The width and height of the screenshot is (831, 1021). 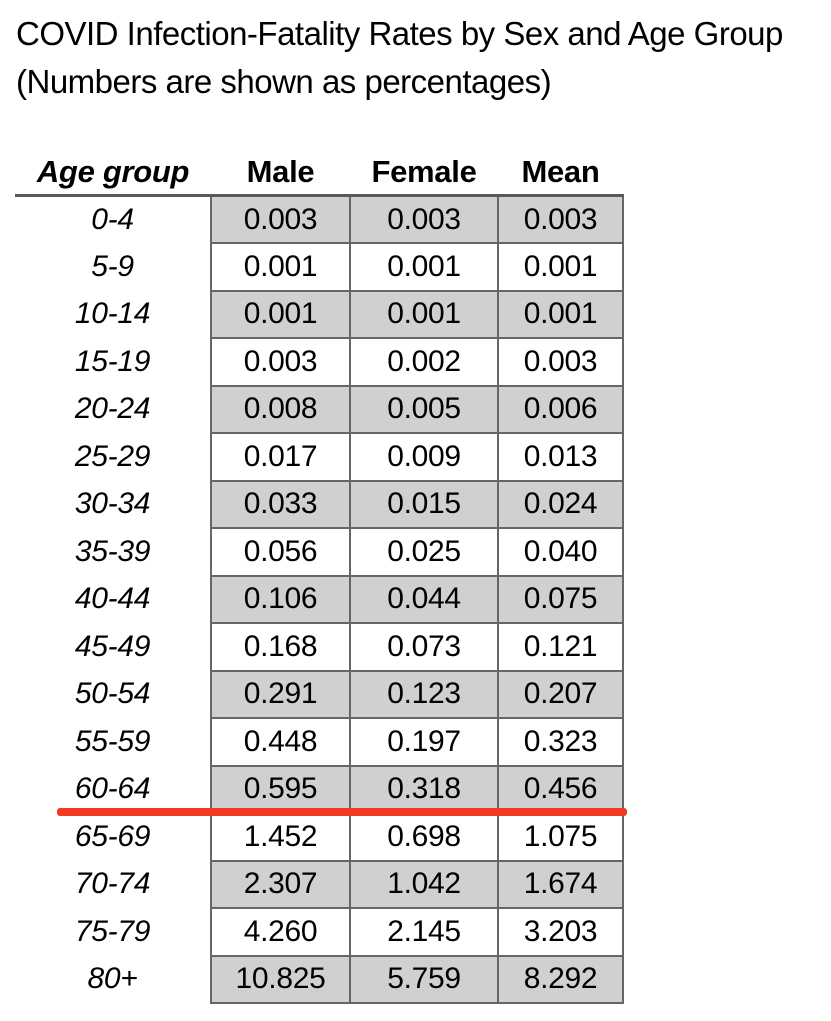 What do you see at coordinates (560, 742) in the screenshot?
I see `mean-value-cell: 0.323` at bounding box center [560, 742].